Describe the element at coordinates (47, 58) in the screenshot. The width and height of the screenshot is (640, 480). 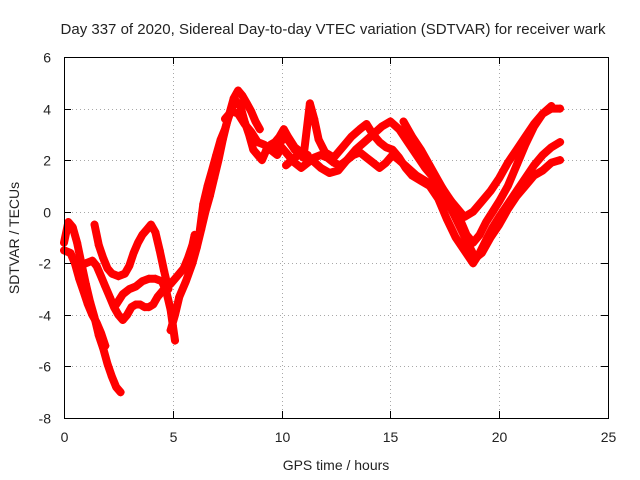
I see `y-tick-label: 6` at that location.